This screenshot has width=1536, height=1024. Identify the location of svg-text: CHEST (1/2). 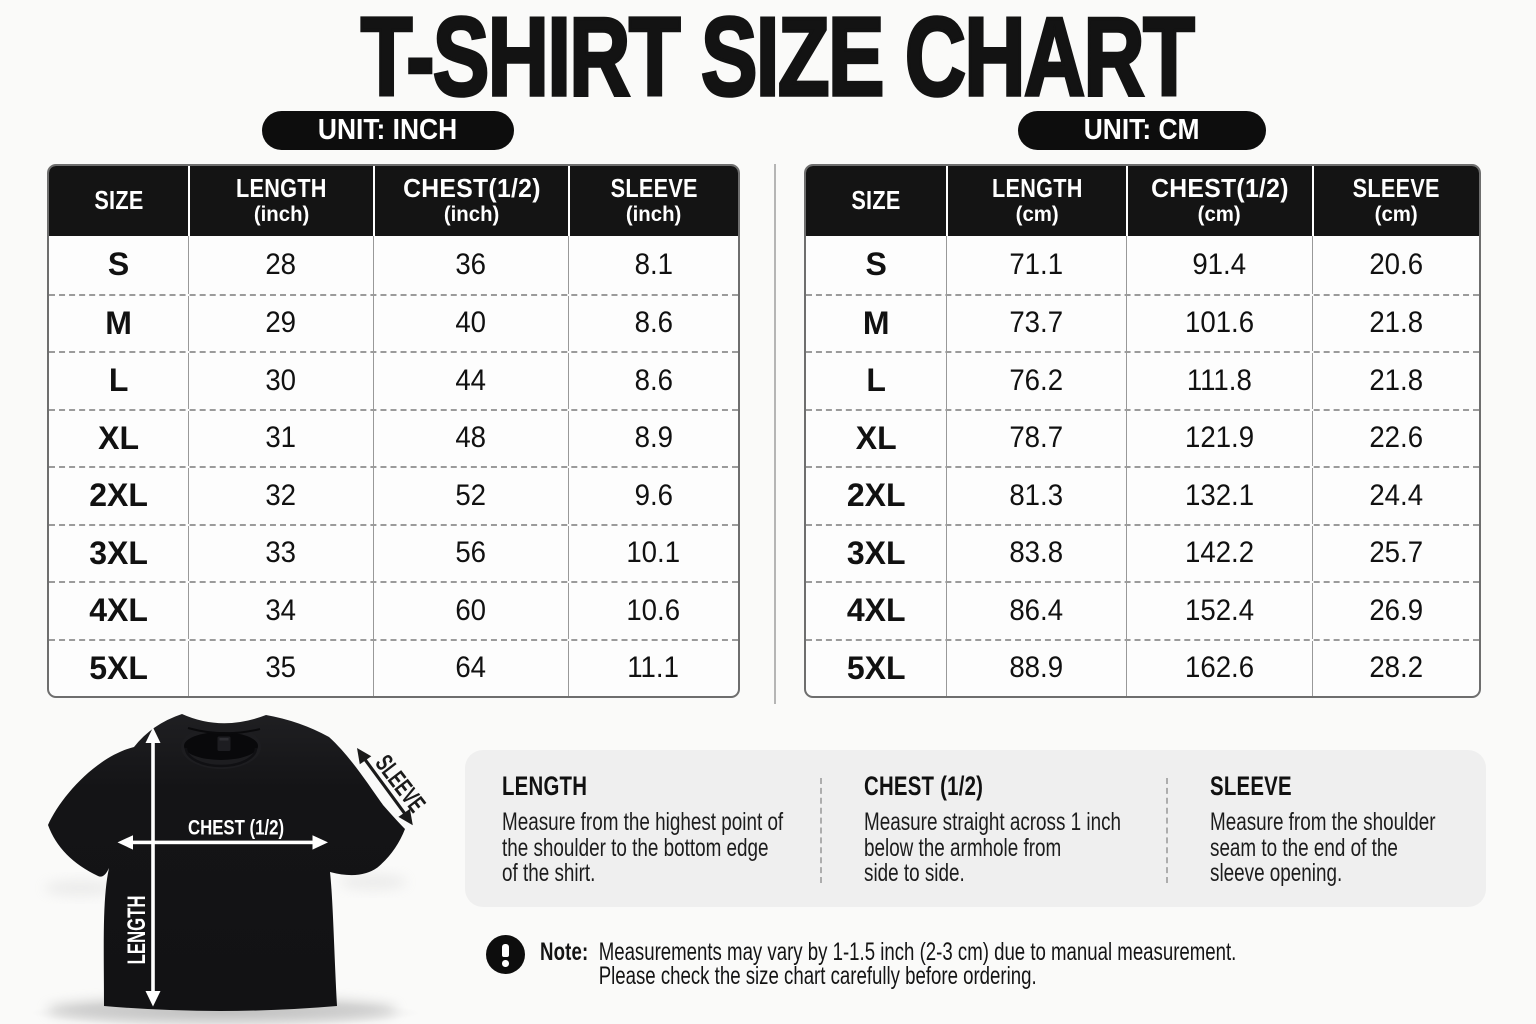
(236, 828).